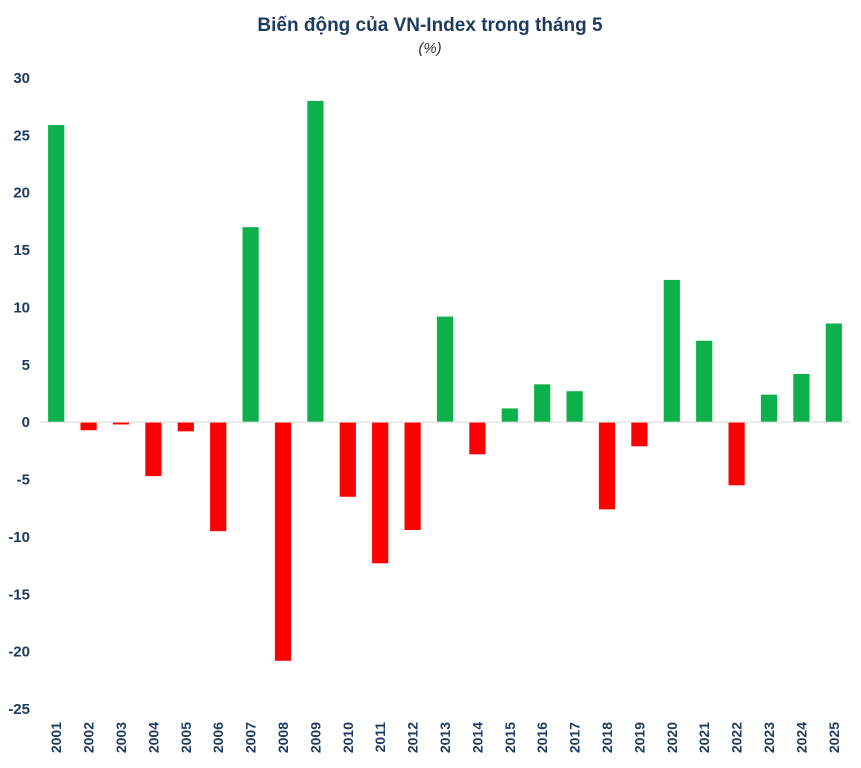 The height and width of the screenshot is (768, 861). I want to click on x-tick-label: 2019, so click(639, 737).